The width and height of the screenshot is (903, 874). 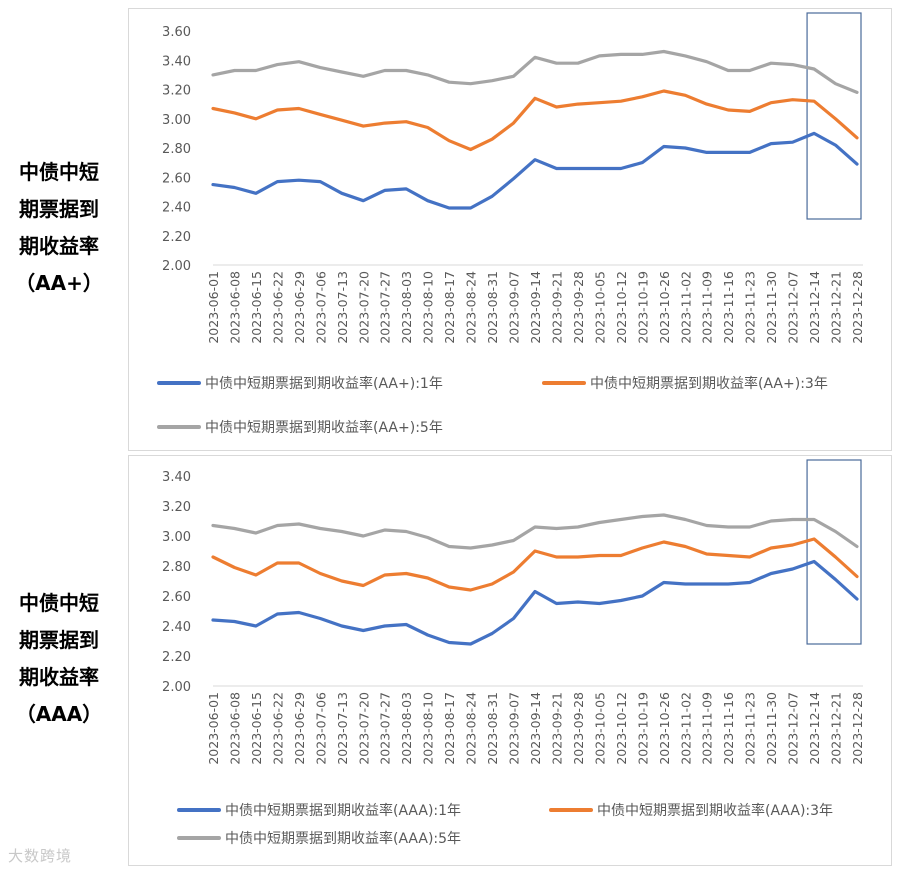 What do you see at coordinates (59, 209) in the screenshot?
I see `panel-1-label-line: 期票据到` at bounding box center [59, 209].